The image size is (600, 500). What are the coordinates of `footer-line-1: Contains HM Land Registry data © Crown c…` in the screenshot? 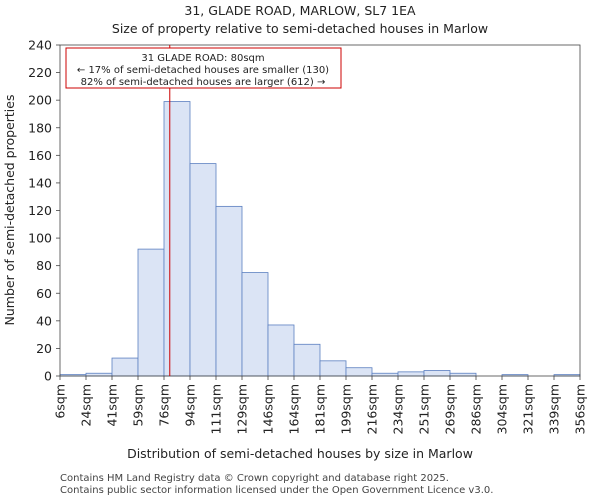 It's located at (254, 478).